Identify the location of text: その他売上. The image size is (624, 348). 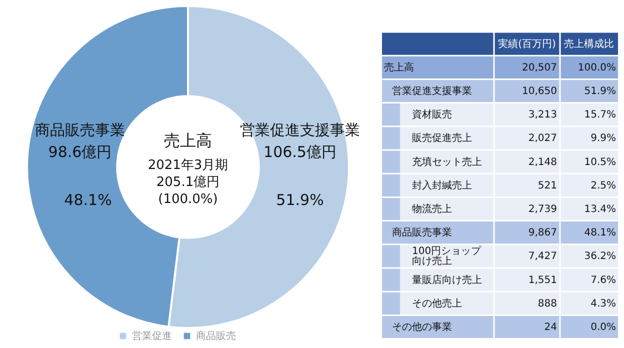
(437, 303).